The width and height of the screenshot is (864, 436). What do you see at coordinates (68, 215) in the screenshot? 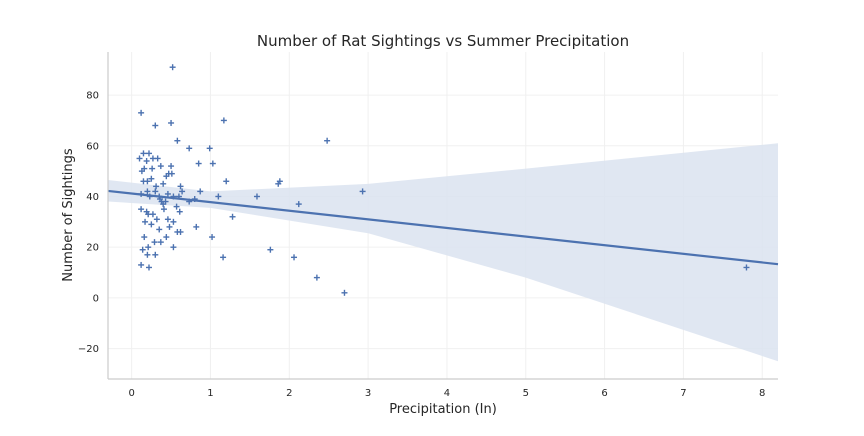
I see `y-axis-label: Number of Sightings` at bounding box center [68, 215].